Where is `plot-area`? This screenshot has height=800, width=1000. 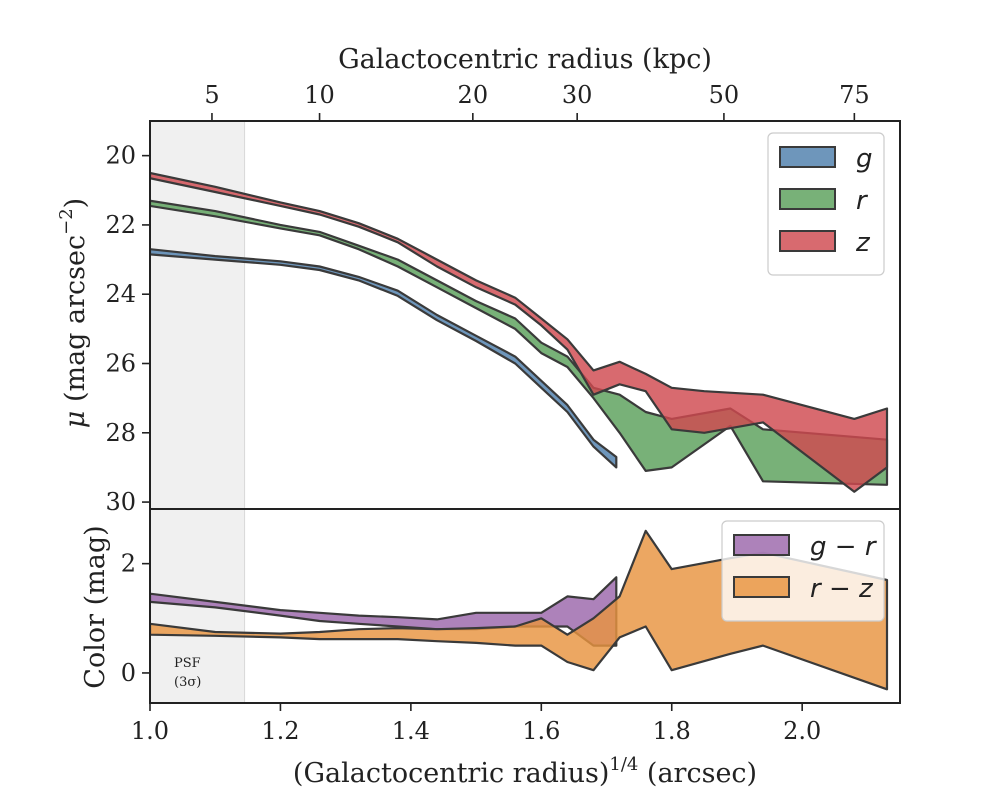
plot-area is located at coordinates (519, 610).